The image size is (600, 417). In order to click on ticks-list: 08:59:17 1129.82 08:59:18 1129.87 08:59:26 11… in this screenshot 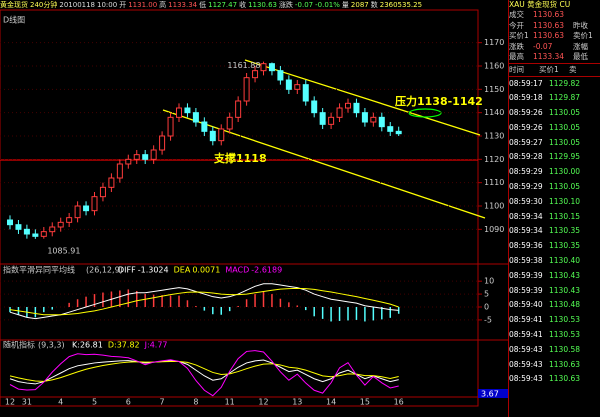, I will do `click(554, 232)`.